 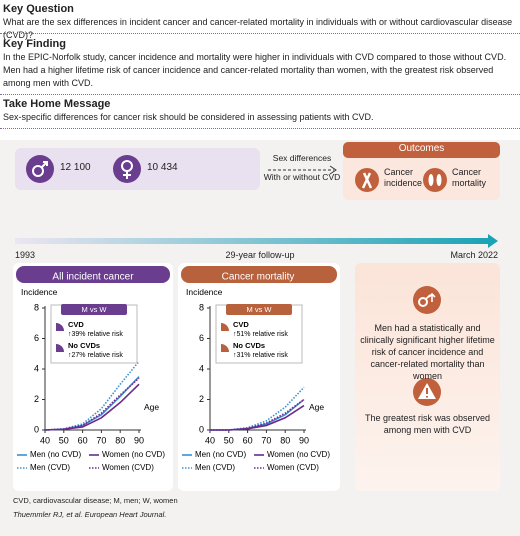 I want to click on timeline-label: March 2022, so click(x=474, y=255).